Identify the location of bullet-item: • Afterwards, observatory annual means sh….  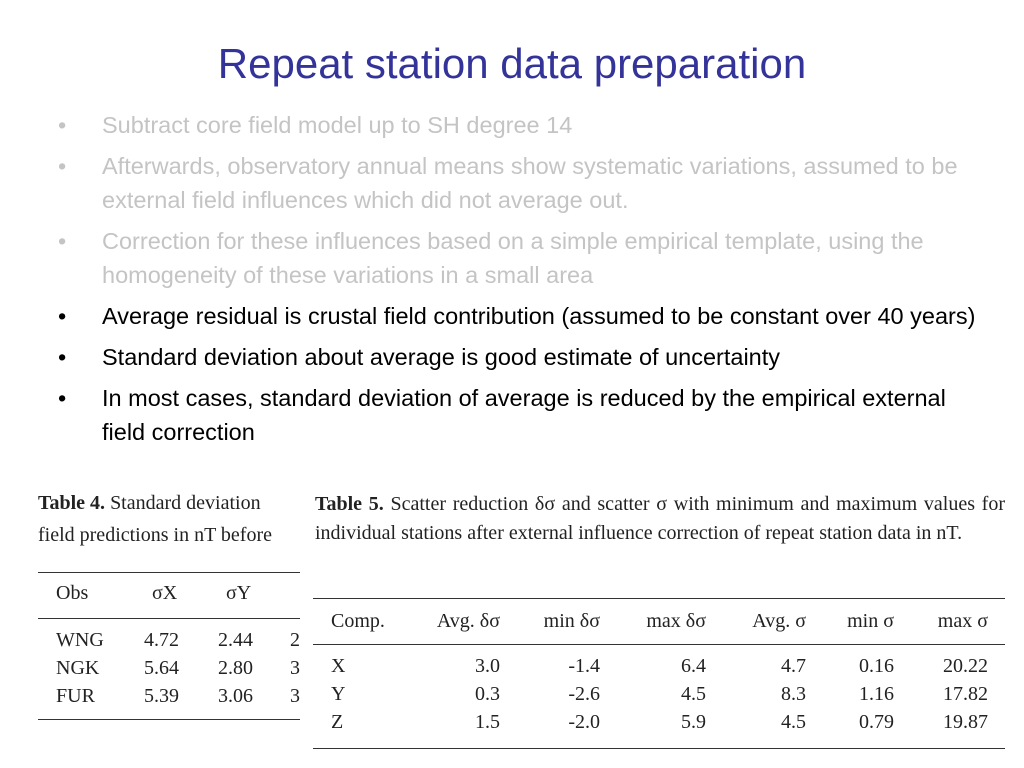
(523, 183).